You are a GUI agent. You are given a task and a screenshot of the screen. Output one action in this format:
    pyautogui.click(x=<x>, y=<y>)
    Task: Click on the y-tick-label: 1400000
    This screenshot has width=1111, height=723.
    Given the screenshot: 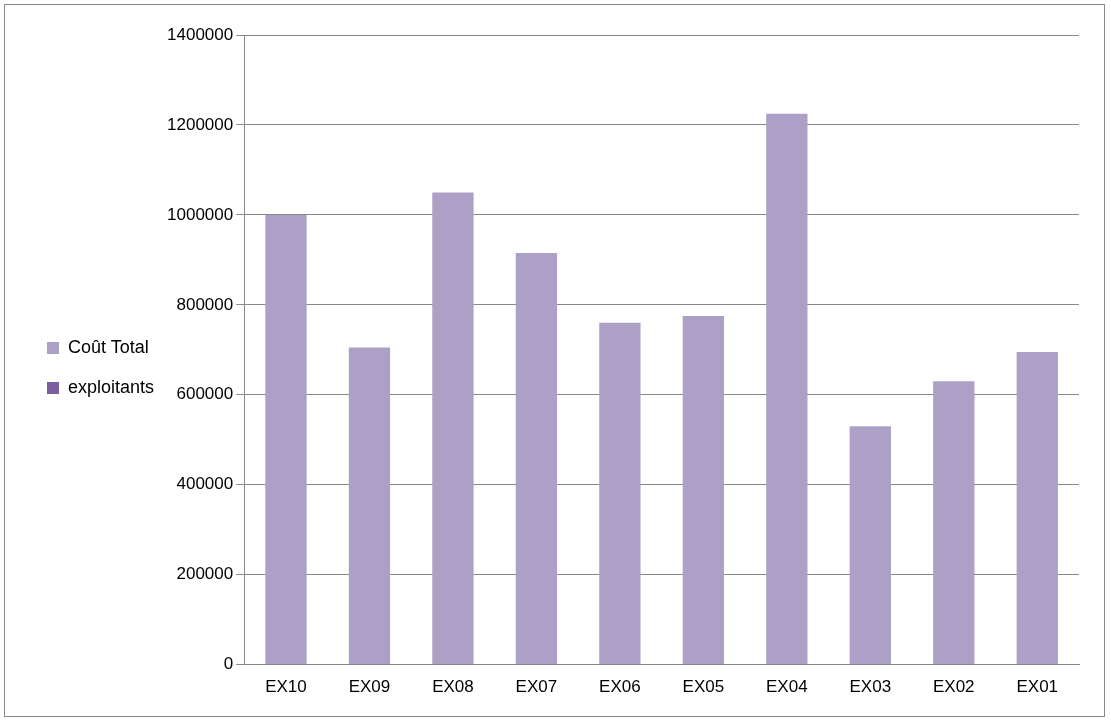 What is the action you would take?
    pyautogui.click(x=200, y=34)
    